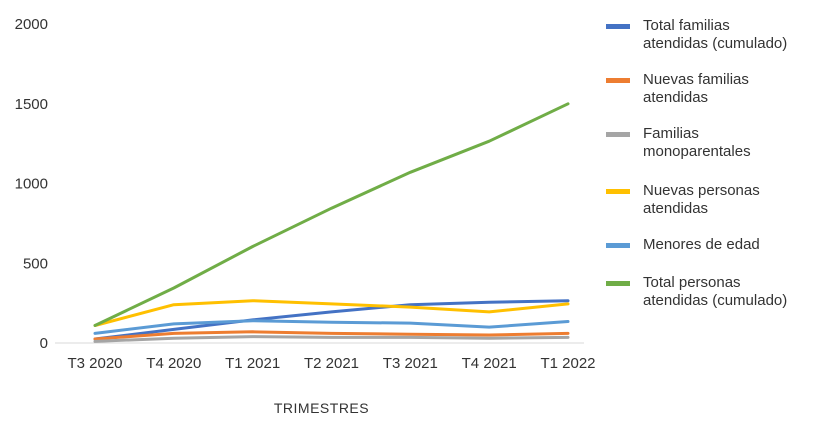 This screenshot has height=423, width=829. Describe the element at coordinates (701, 190) in the screenshot. I see `legend-label: Nuevas personas` at that location.